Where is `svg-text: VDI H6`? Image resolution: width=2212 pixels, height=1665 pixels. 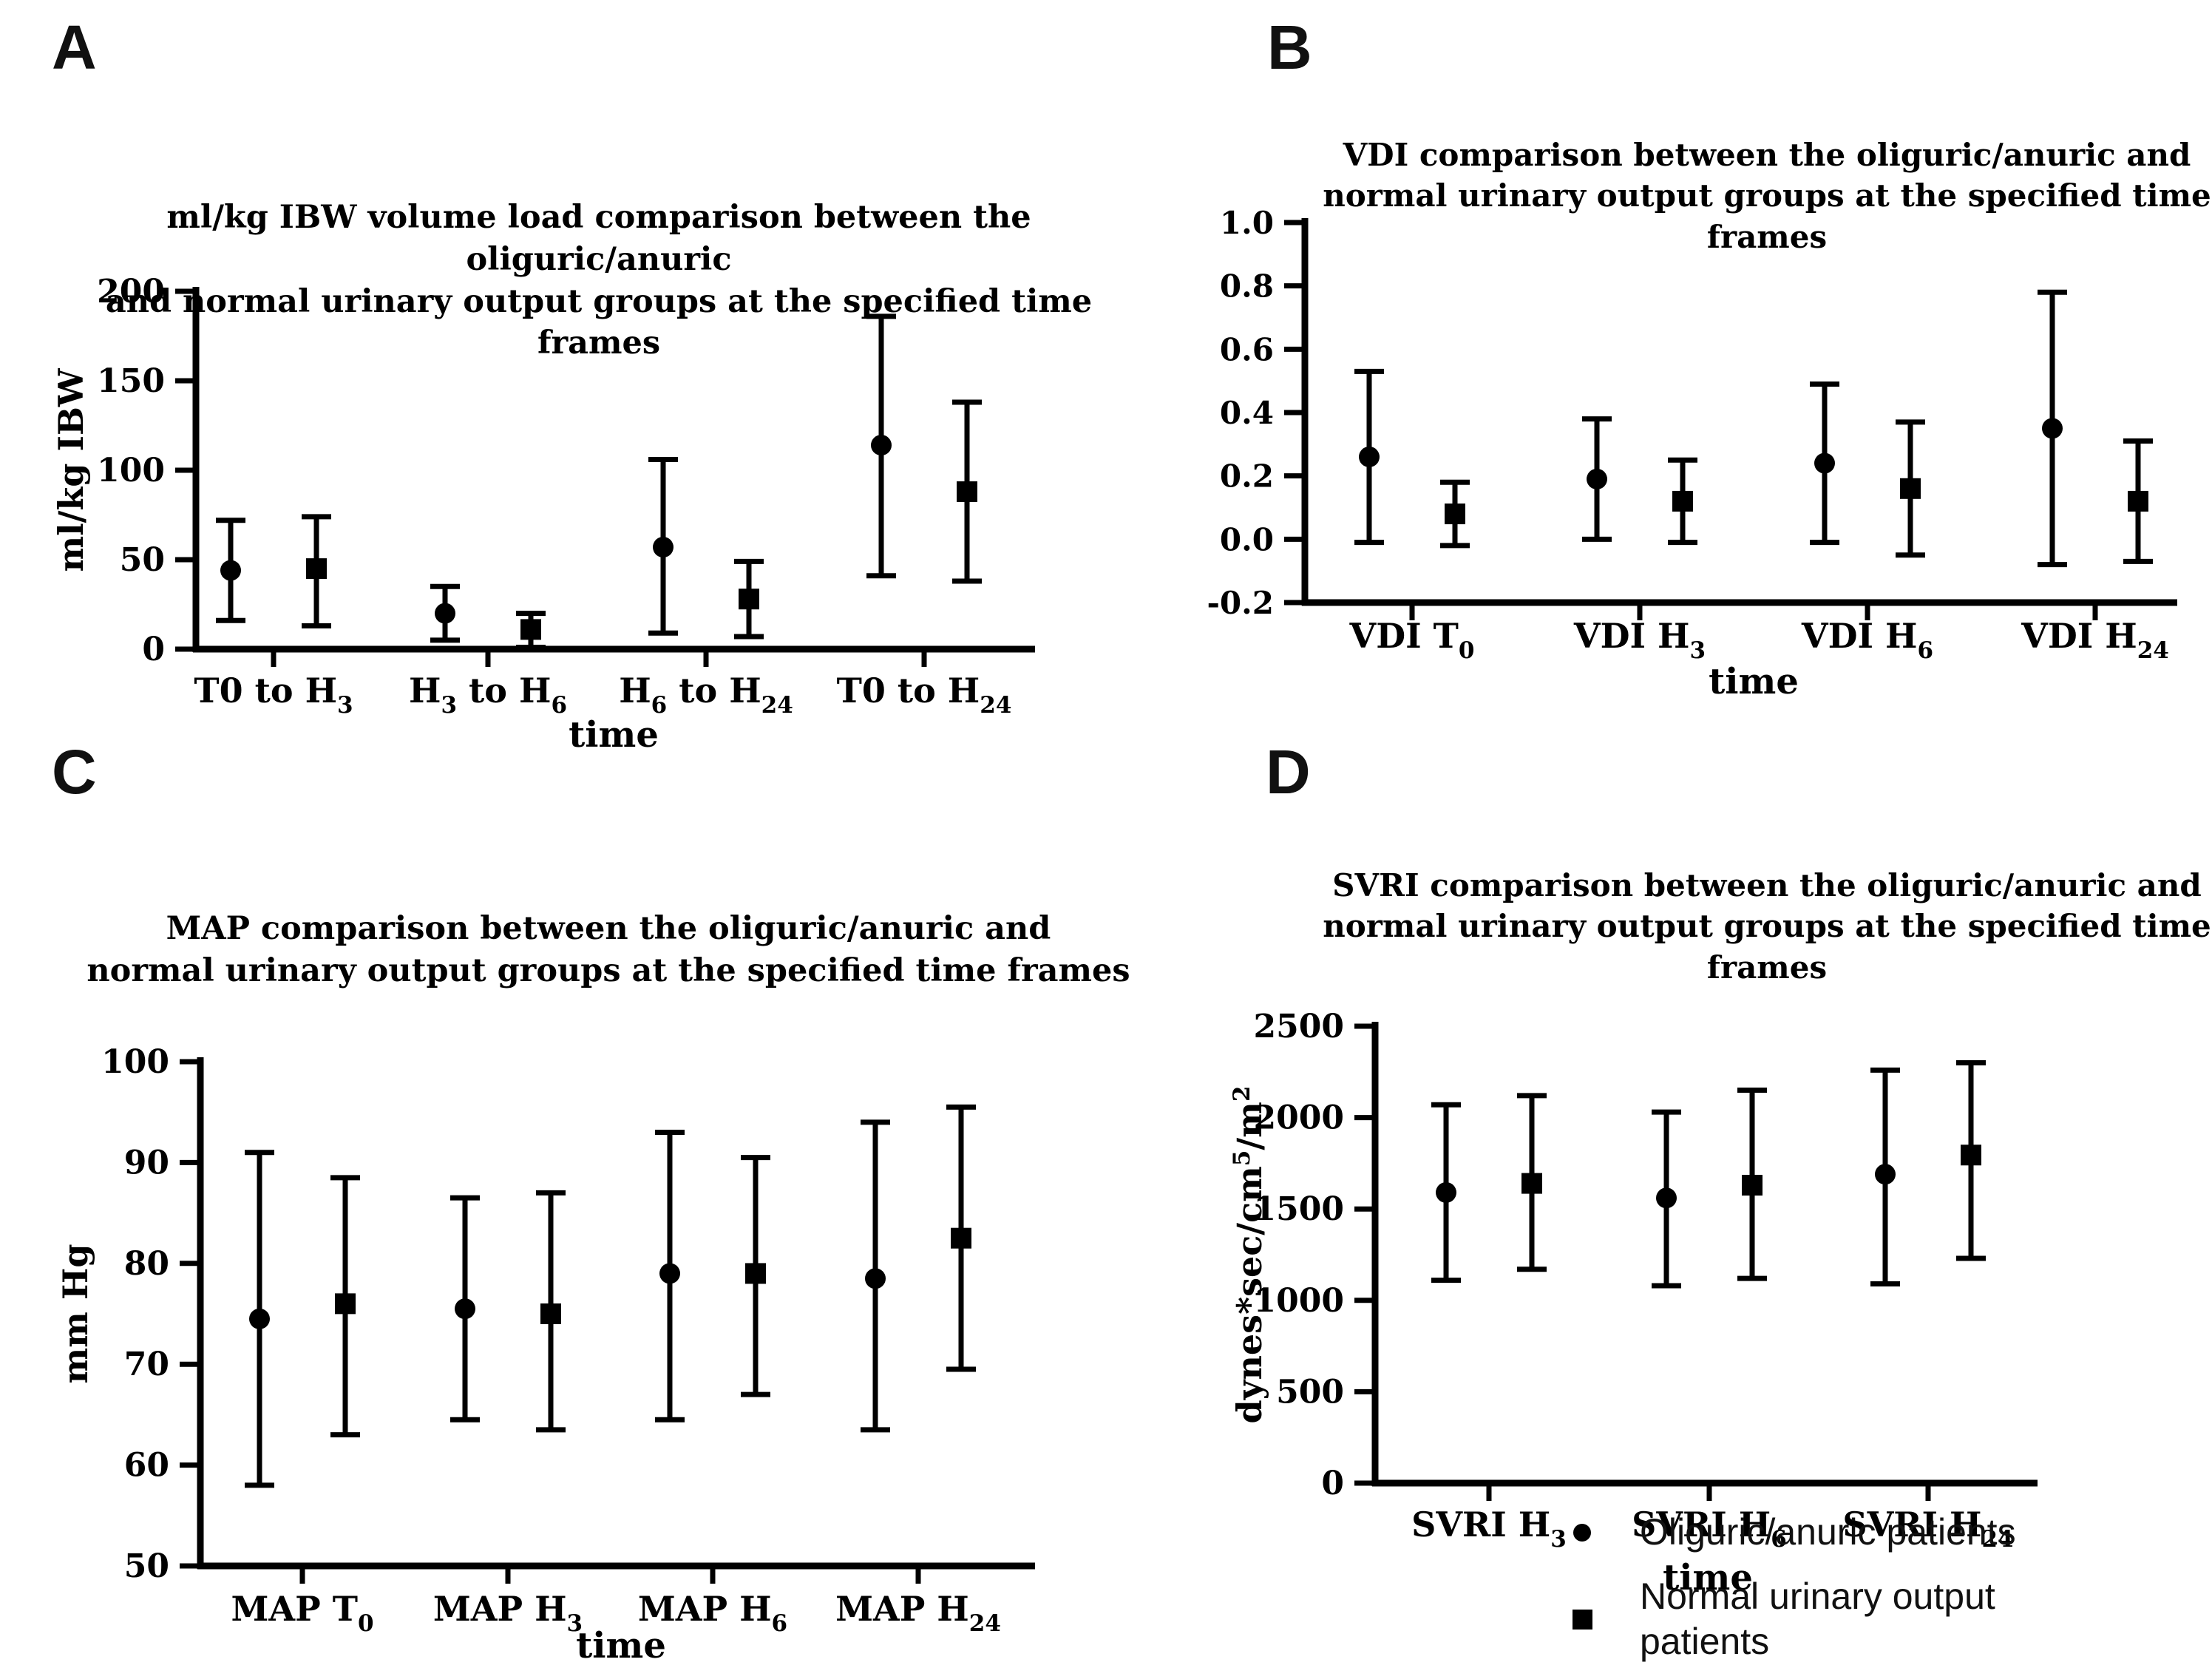
svg-text: VDI H6 is located at coordinates (1867, 640).